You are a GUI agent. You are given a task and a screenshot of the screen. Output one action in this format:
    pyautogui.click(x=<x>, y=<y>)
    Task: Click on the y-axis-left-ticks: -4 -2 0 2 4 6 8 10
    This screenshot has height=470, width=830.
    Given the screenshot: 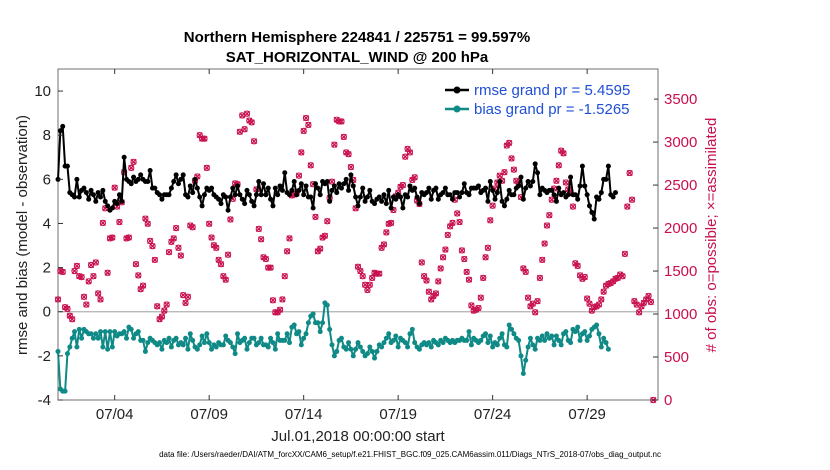 What is the action you would take?
    pyautogui.click(x=48, y=246)
    